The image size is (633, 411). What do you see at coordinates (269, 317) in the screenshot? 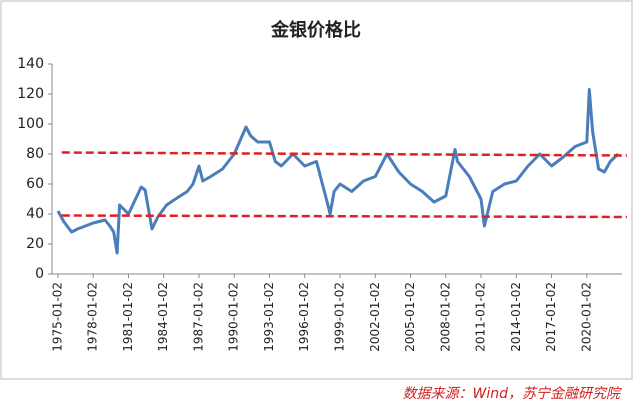
I see `x-tick-label: 1993-01-02` at bounding box center [269, 317].